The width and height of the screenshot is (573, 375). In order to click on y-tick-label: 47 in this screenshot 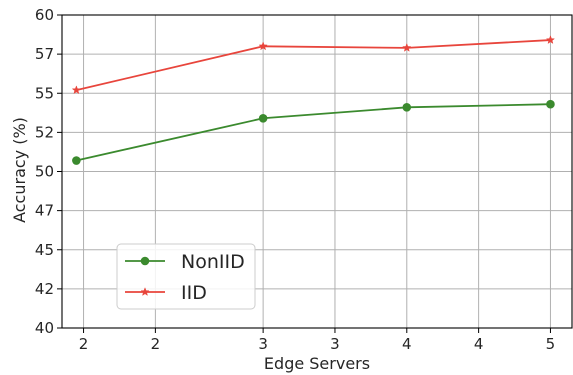, I will do `click(44, 211)`.